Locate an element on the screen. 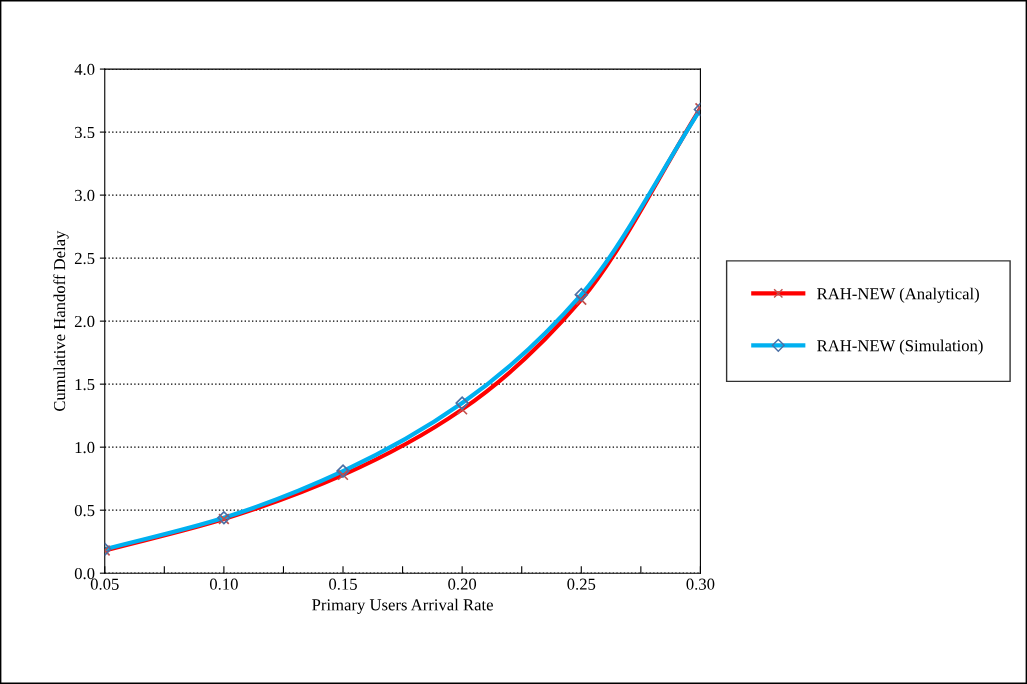  y-axis-title: Cumulative Handoff Delay is located at coordinates (61, 321).